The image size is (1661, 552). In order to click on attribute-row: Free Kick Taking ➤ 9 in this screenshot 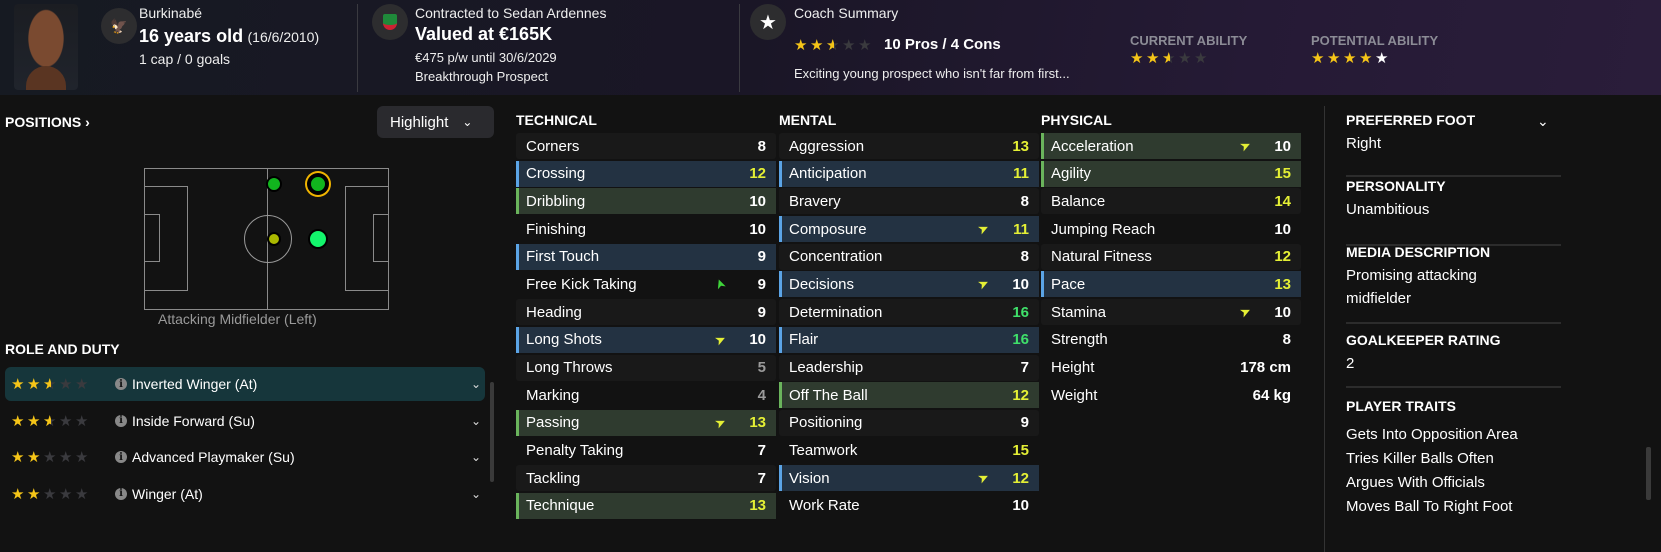, I will do `click(646, 284)`.